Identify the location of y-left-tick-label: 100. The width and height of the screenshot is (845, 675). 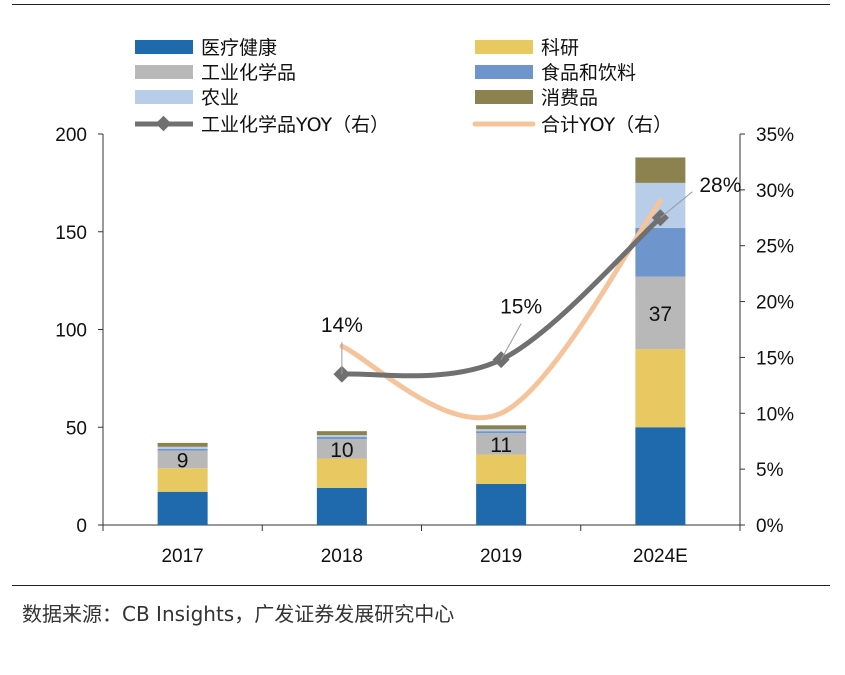
(71, 331).